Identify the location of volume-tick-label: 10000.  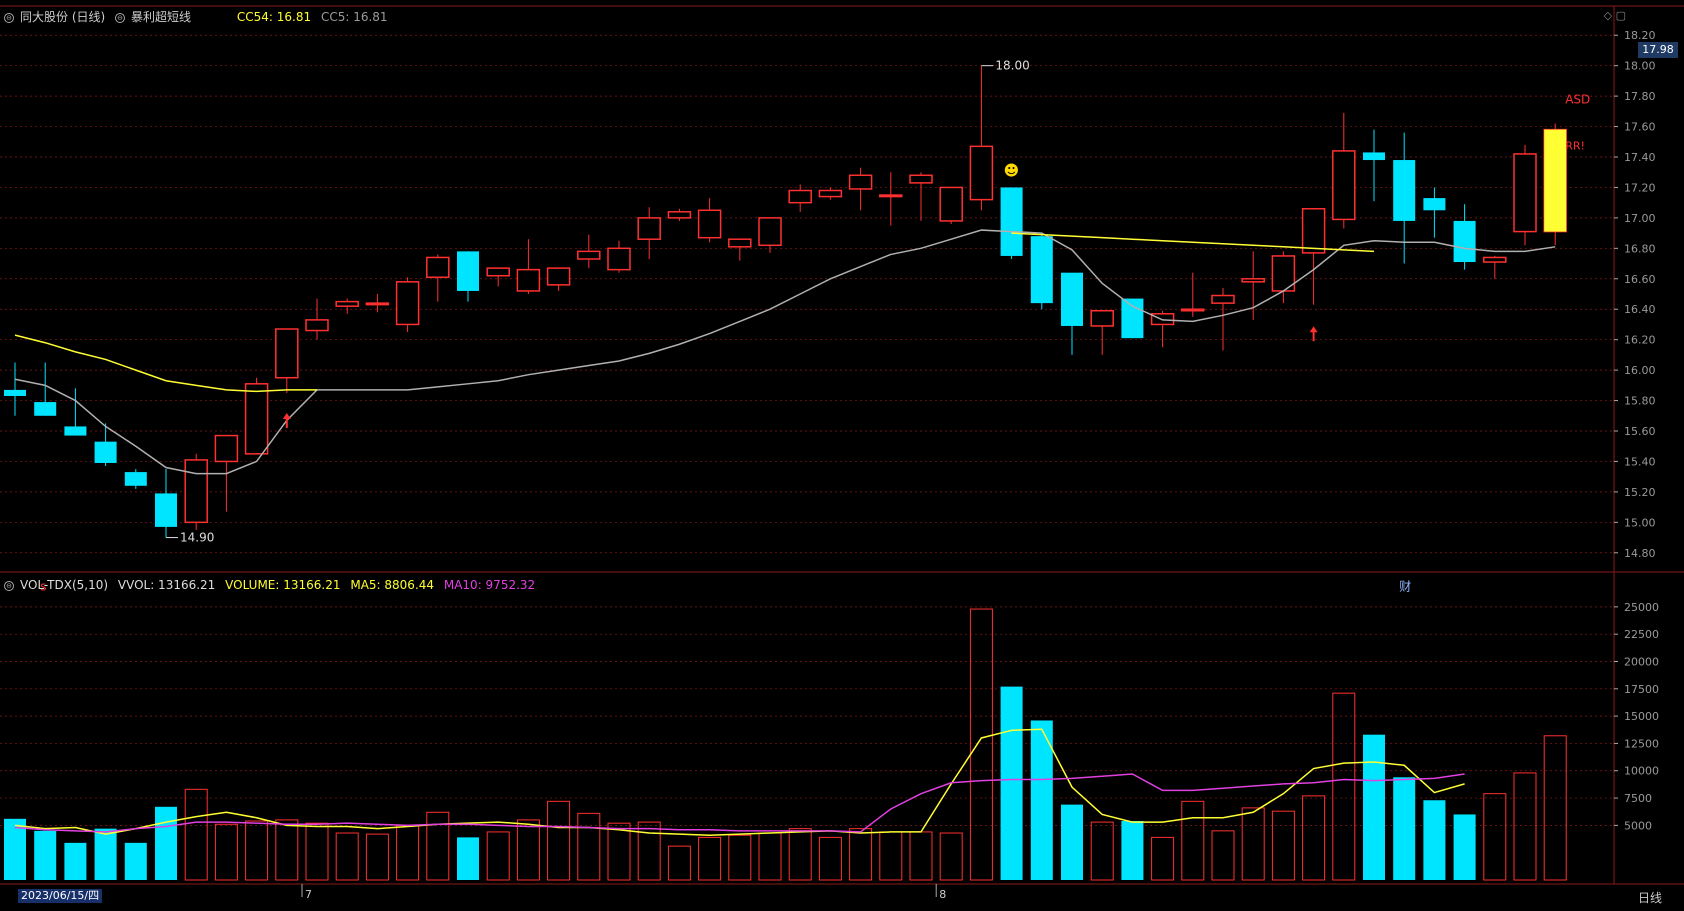
(1641, 771).